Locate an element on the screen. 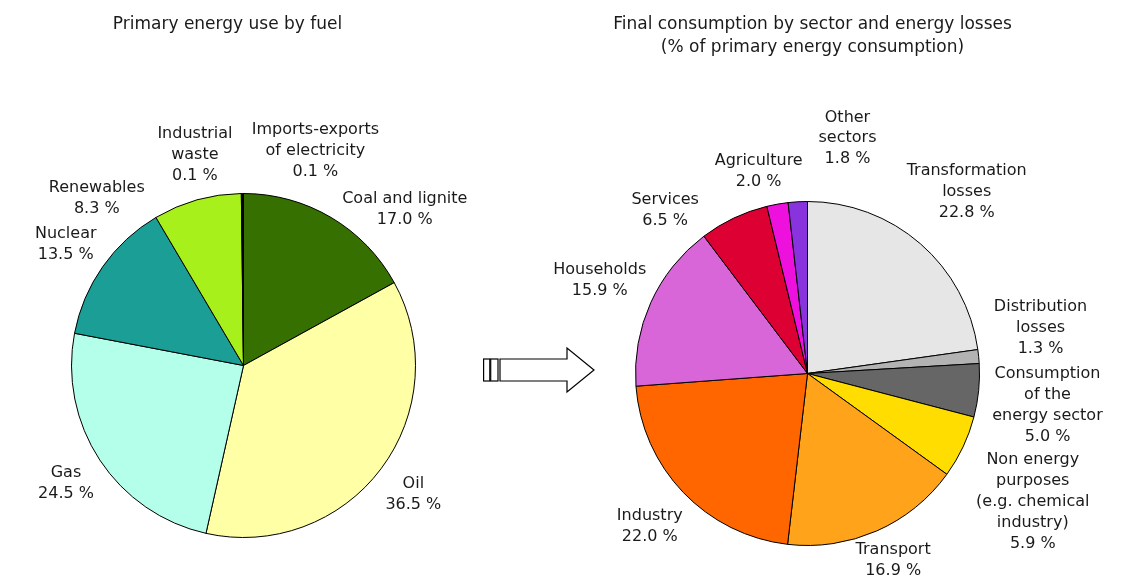  data-label: 36.5 % is located at coordinates (413, 503).